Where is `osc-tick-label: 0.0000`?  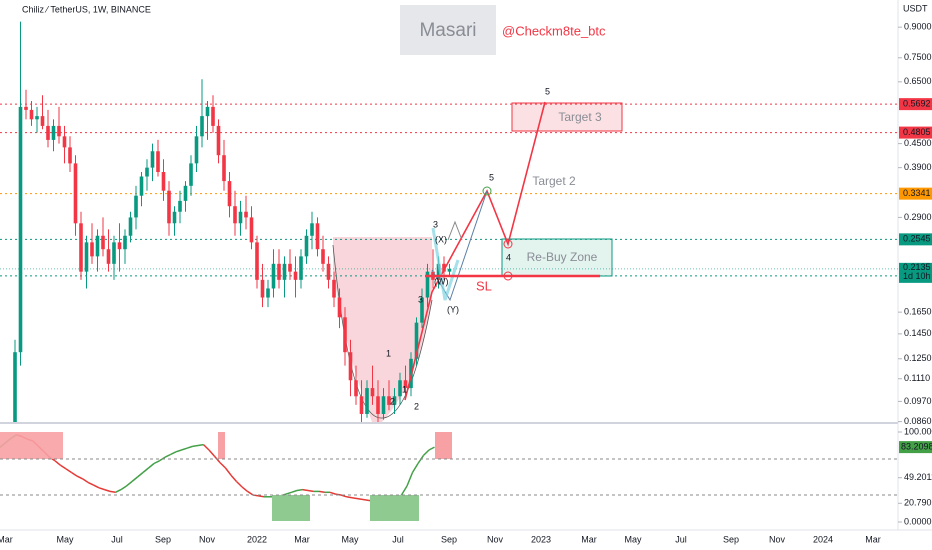
osc-tick-label: 0.0000 is located at coordinates (918, 521).